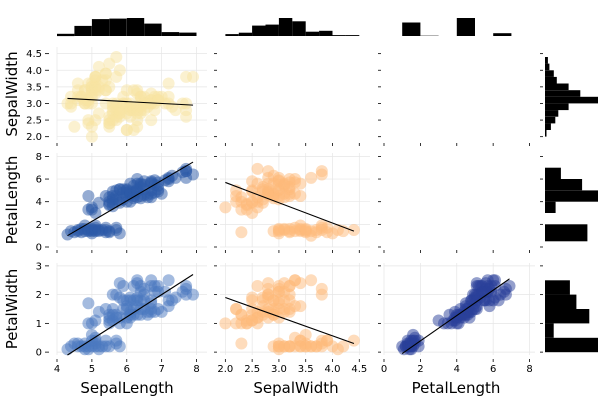 This screenshot has width=600, height=404. What do you see at coordinates (456, 388) in the screenshot?
I see `xlabel-PetalLength: PetalLength` at bounding box center [456, 388].